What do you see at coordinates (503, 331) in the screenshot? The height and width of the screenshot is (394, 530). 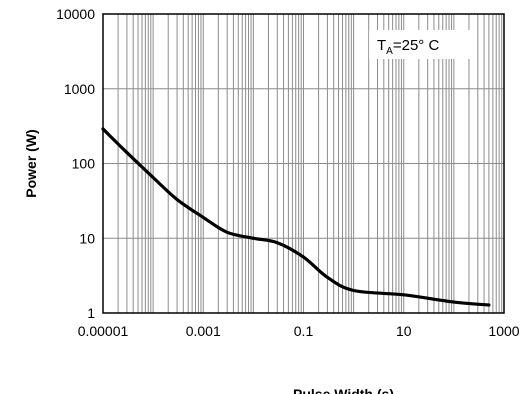 I see `x-tick-label: 1000` at bounding box center [503, 331].